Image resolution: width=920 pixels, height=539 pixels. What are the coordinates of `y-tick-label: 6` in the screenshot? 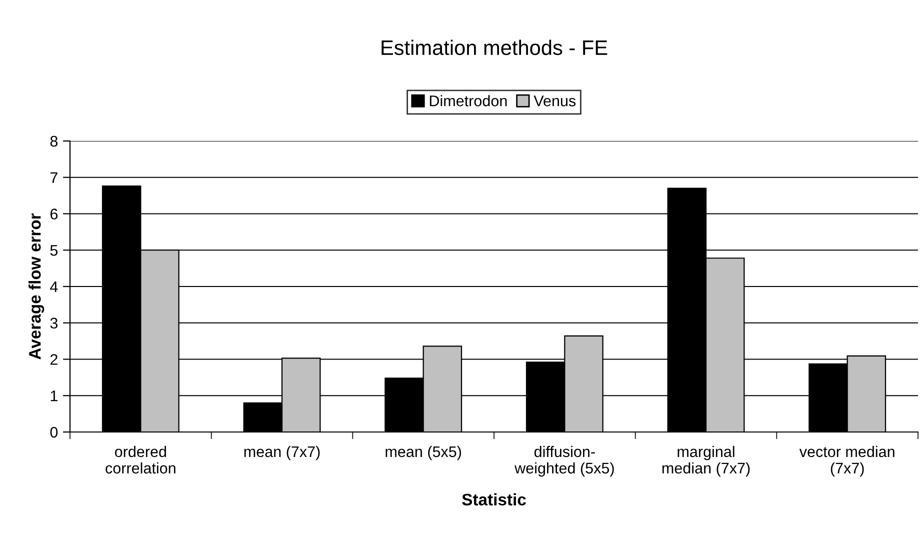 It's located at (54, 214).